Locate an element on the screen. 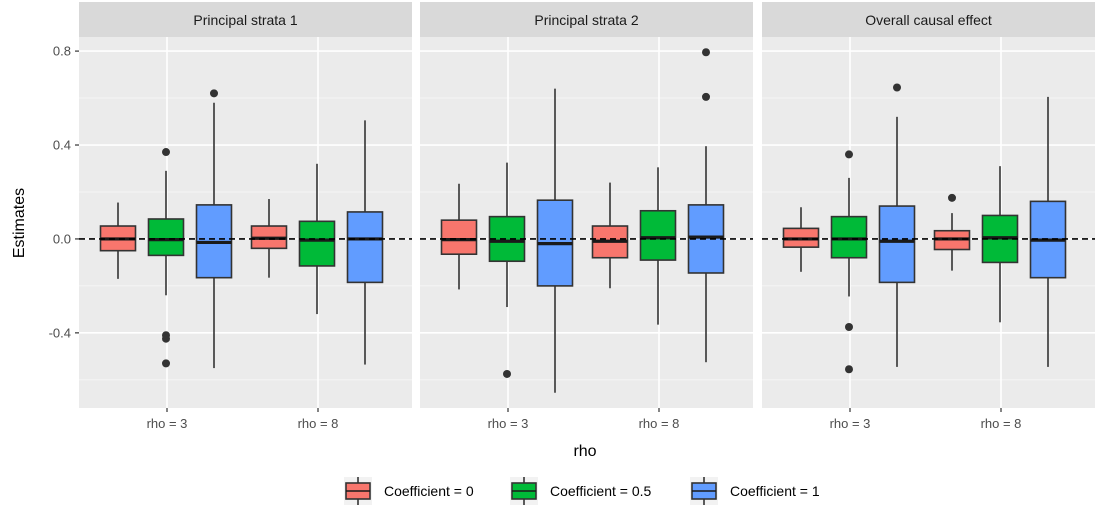  facet-strip-title: Overall causal effect is located at coordinates (928, 20).